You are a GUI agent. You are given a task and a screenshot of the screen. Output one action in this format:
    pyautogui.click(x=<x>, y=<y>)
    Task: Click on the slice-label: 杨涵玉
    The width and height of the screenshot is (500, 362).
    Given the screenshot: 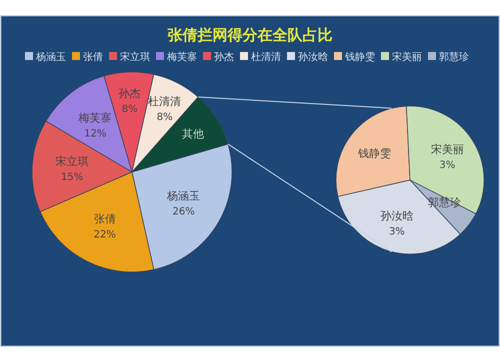 What is the action you would take?
    pyautogui.click(x=183, y=196)
    